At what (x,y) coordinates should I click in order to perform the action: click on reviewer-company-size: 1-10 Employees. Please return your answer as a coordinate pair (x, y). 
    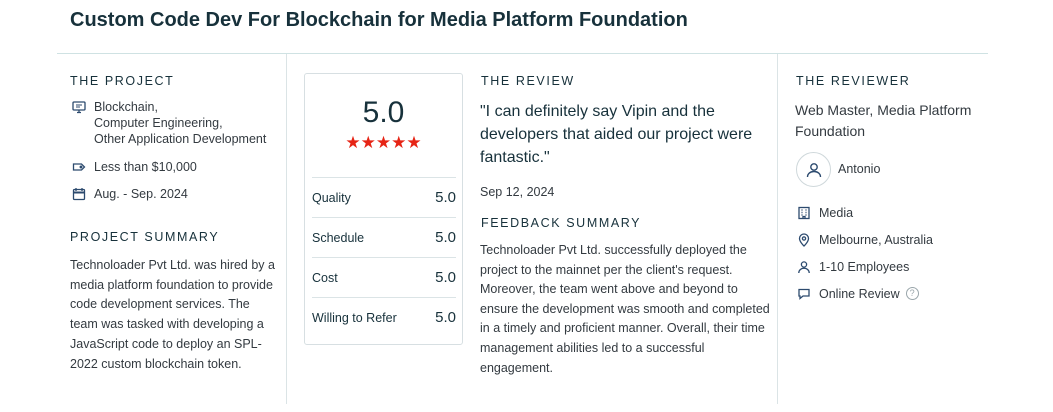
    Looking at the image, I should click on (853, 267).